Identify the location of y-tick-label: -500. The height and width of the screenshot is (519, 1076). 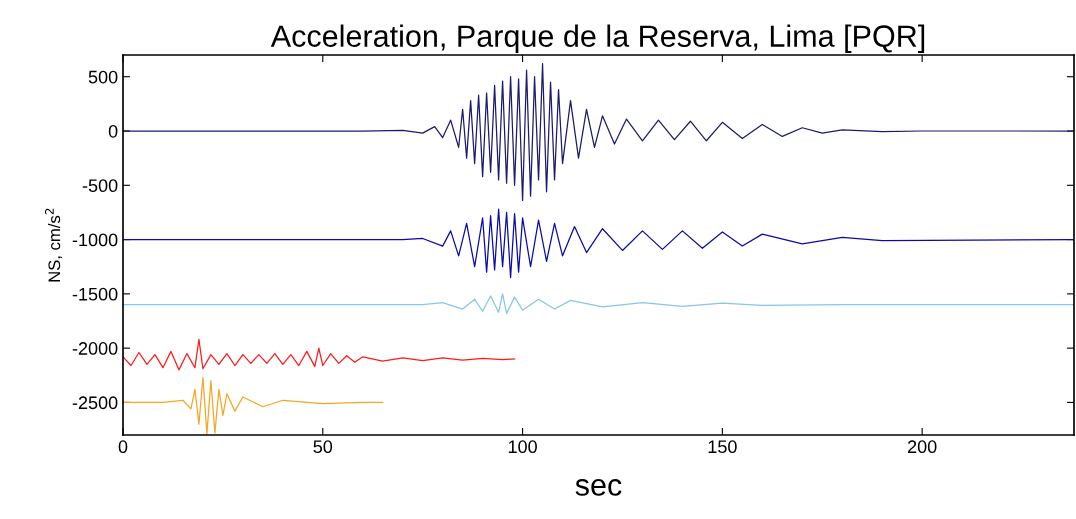
(100, 186).